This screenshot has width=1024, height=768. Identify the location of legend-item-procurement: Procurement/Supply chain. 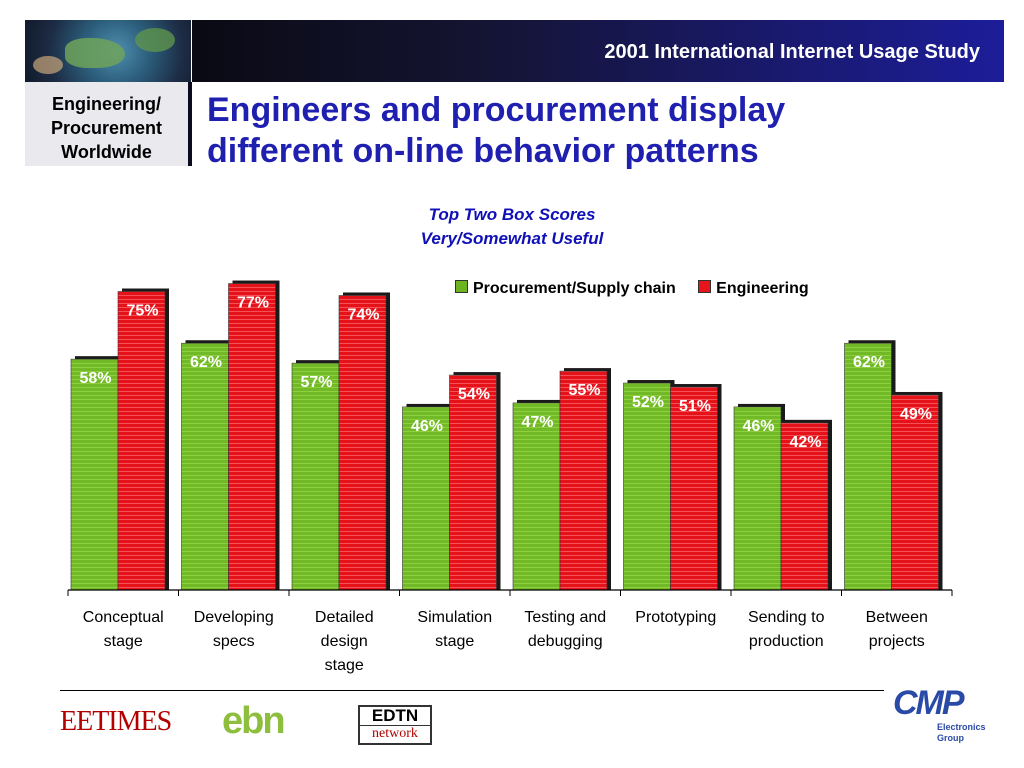
(565, 289).